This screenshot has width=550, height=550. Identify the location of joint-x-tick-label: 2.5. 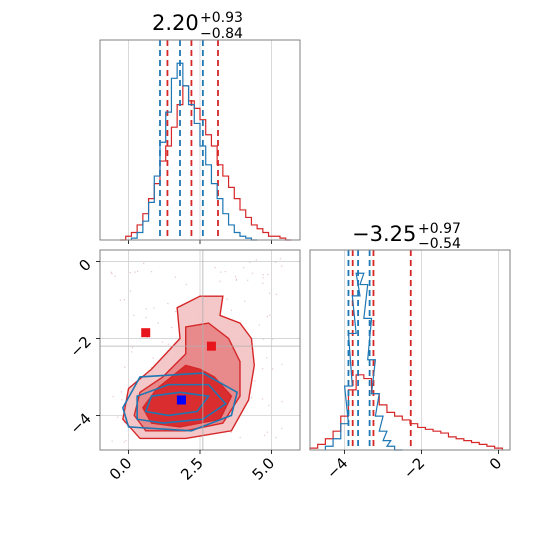
(192, 469).